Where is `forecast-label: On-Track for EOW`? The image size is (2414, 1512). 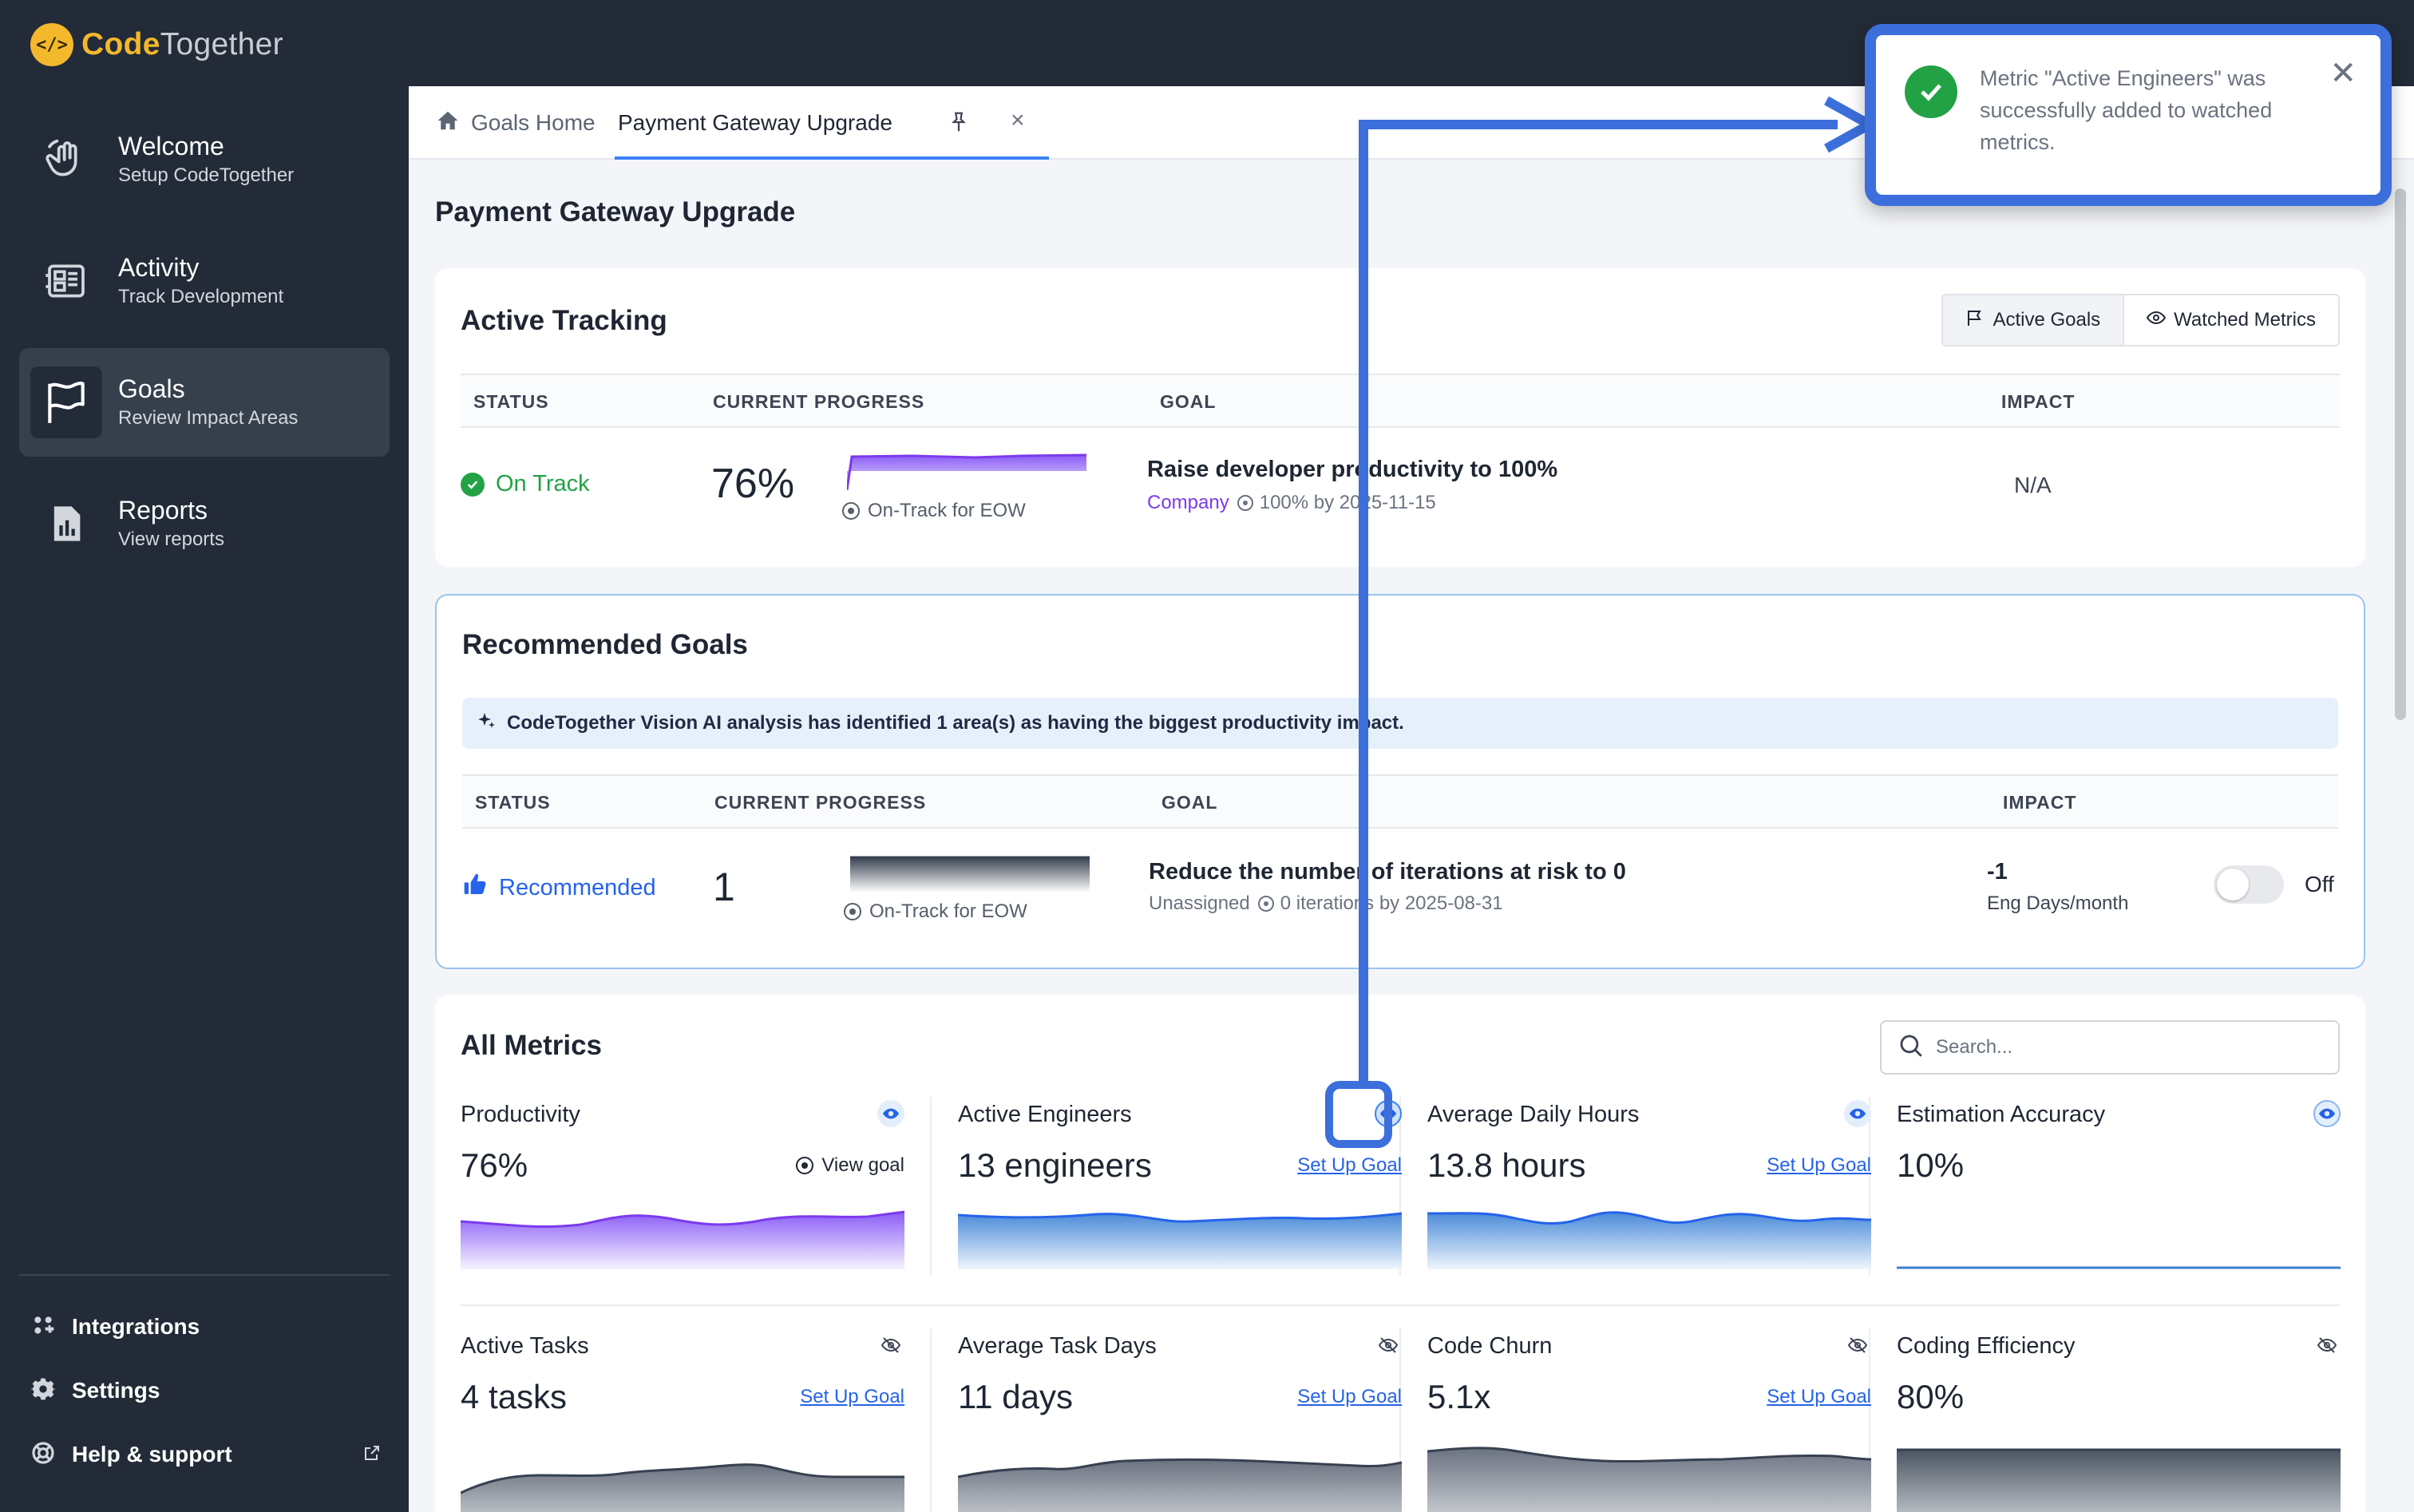 forecast-label: On-Track for EOW is located at coordinates (935, 911).